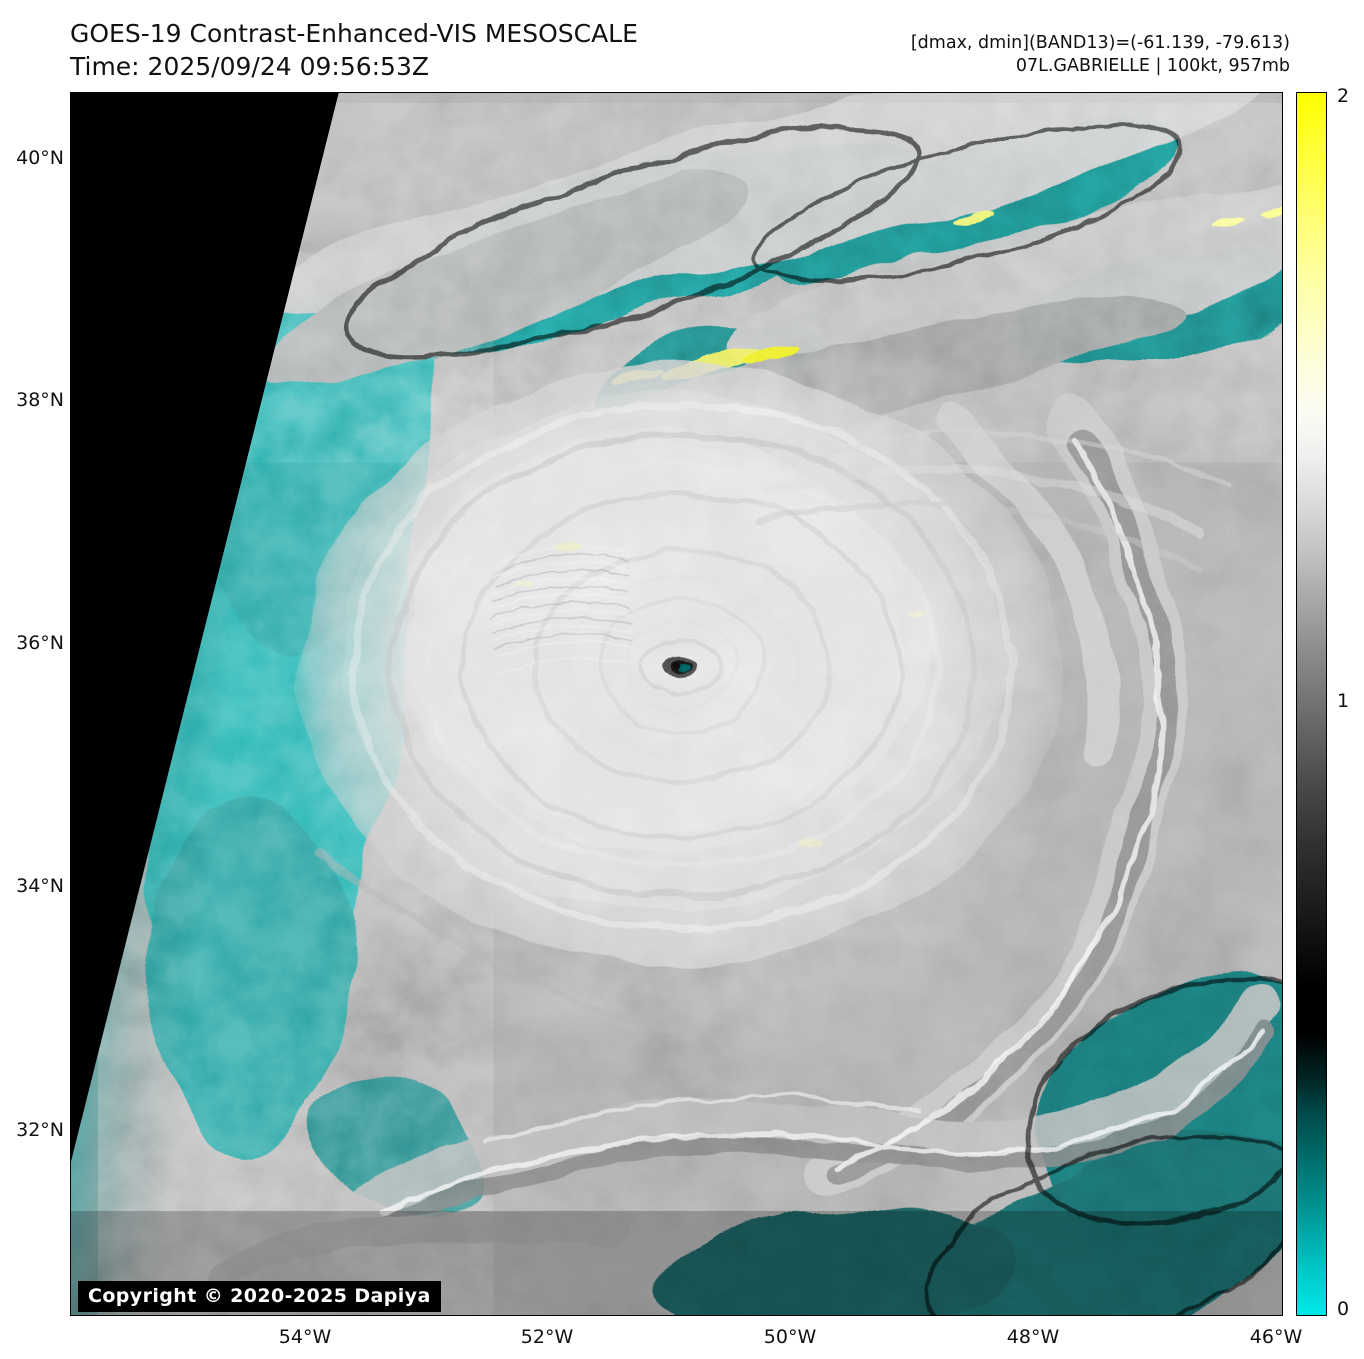  I want to click on xtick-label: 54°W, so click(305, 1337).